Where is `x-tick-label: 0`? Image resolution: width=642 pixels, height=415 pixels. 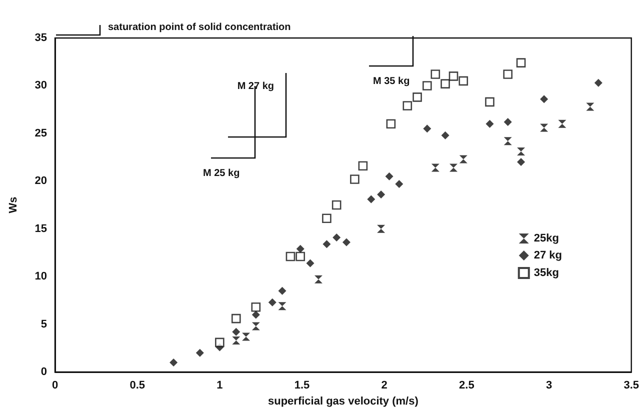
x-tick-label: 0 is located at coordinates (55, 386).